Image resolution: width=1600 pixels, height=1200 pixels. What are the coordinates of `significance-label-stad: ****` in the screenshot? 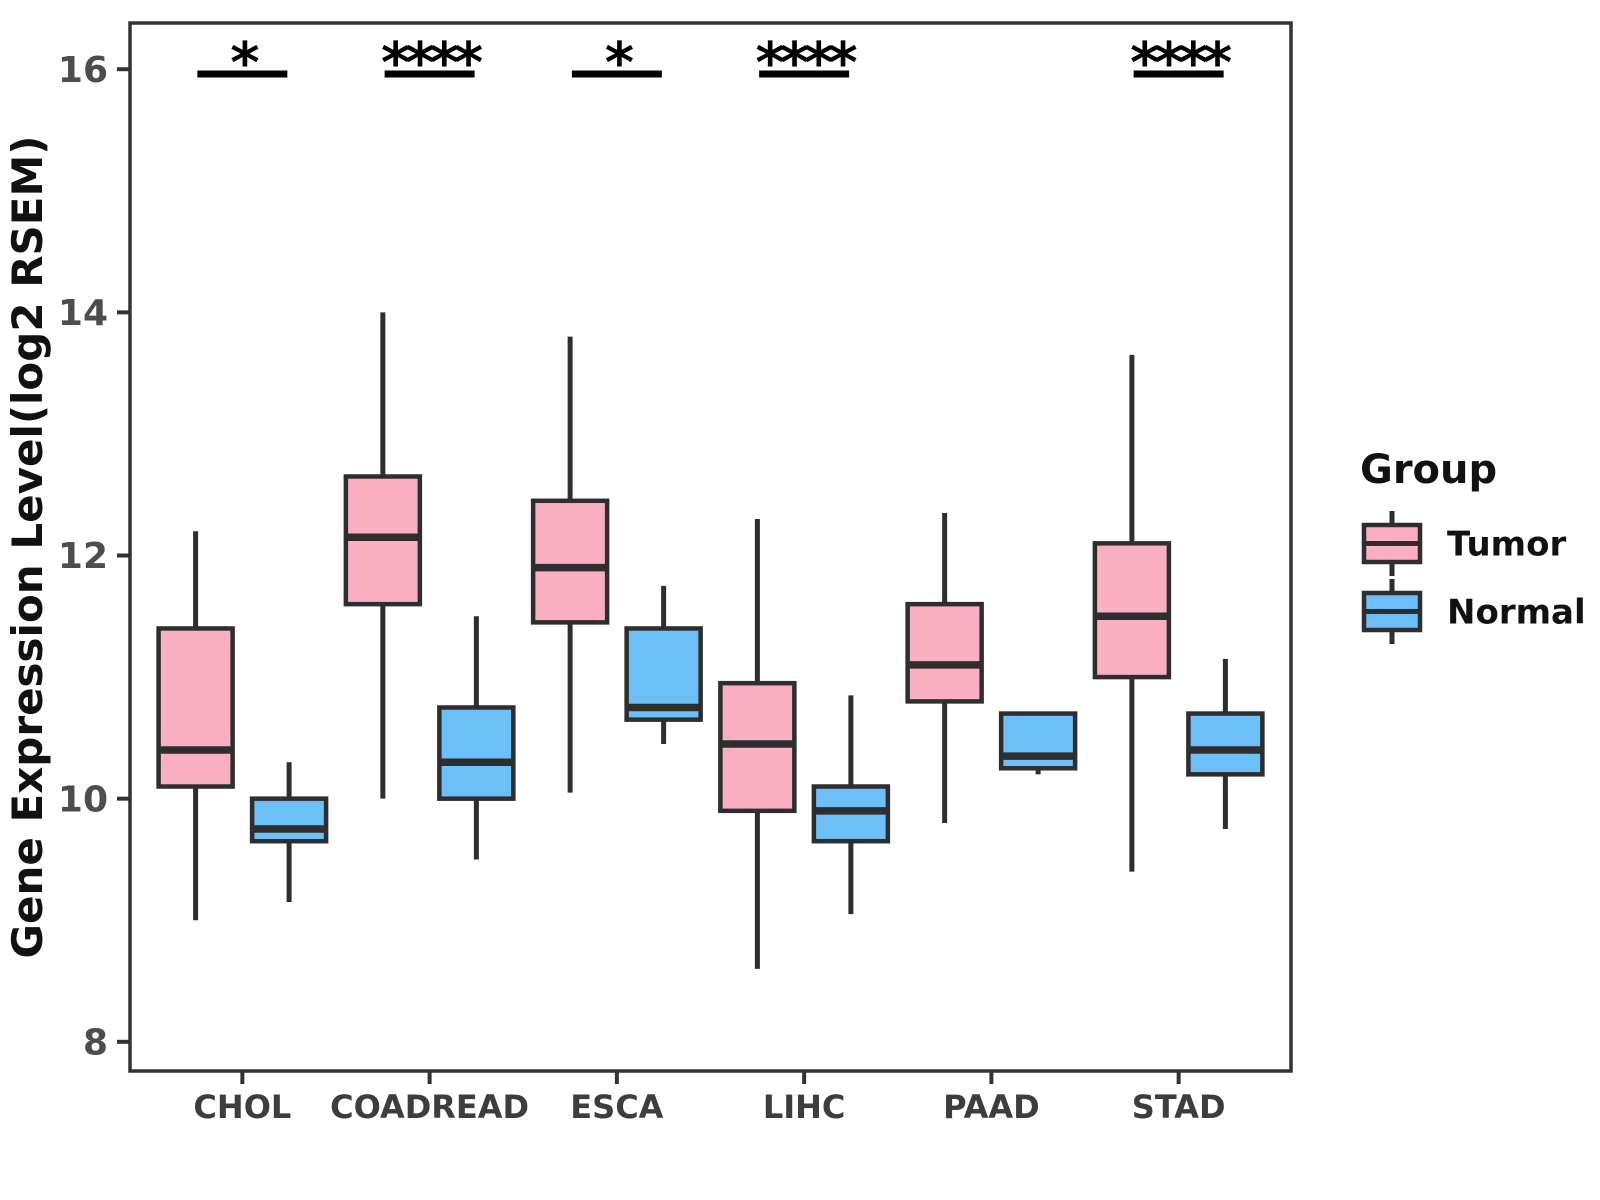 It's located at (1181, 63).